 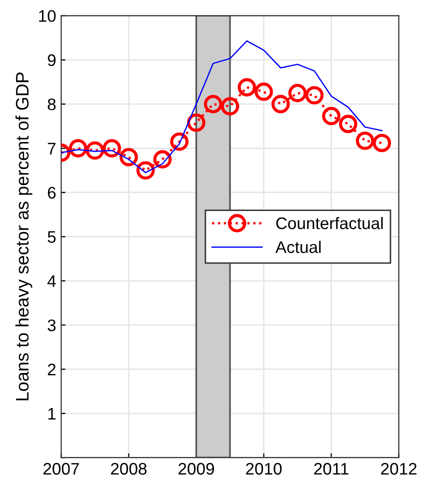 What do you see at coordinates (329, 223) in the screenshot?
I see `legend-label: Counterfactual` at bounding box center [329, 223].